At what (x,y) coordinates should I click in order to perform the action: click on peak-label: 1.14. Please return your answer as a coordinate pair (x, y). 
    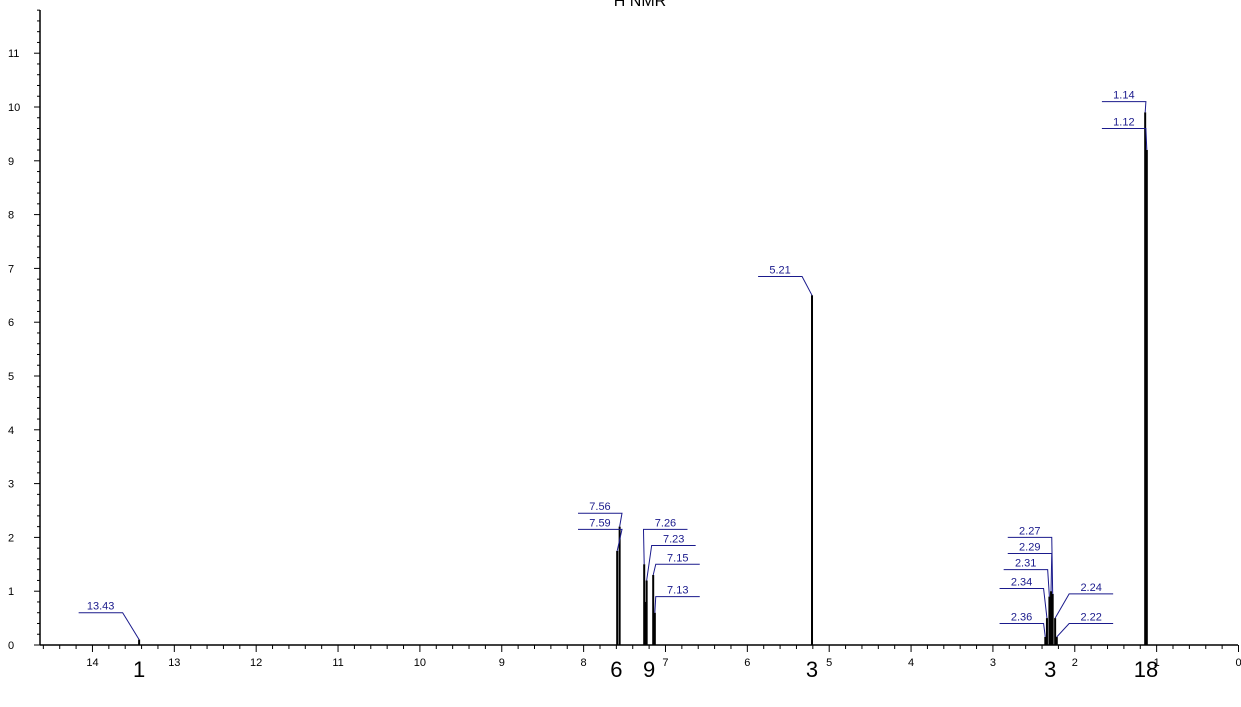
    Looking at the image, I should click on (1123, 96).